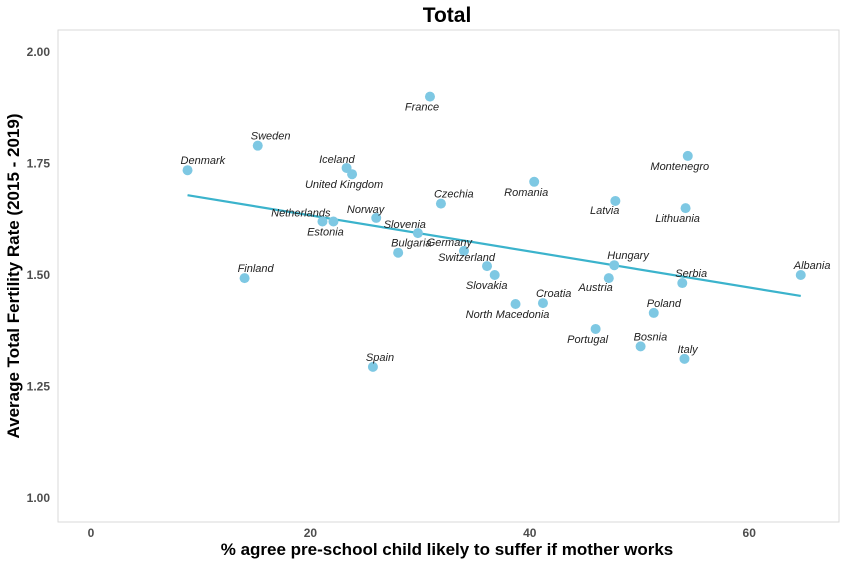 This screenshot has height=563, width=845. Describe the element at coordinates (411, 244) in the screenshot. I see `point-label: Bulgaria` at that location.